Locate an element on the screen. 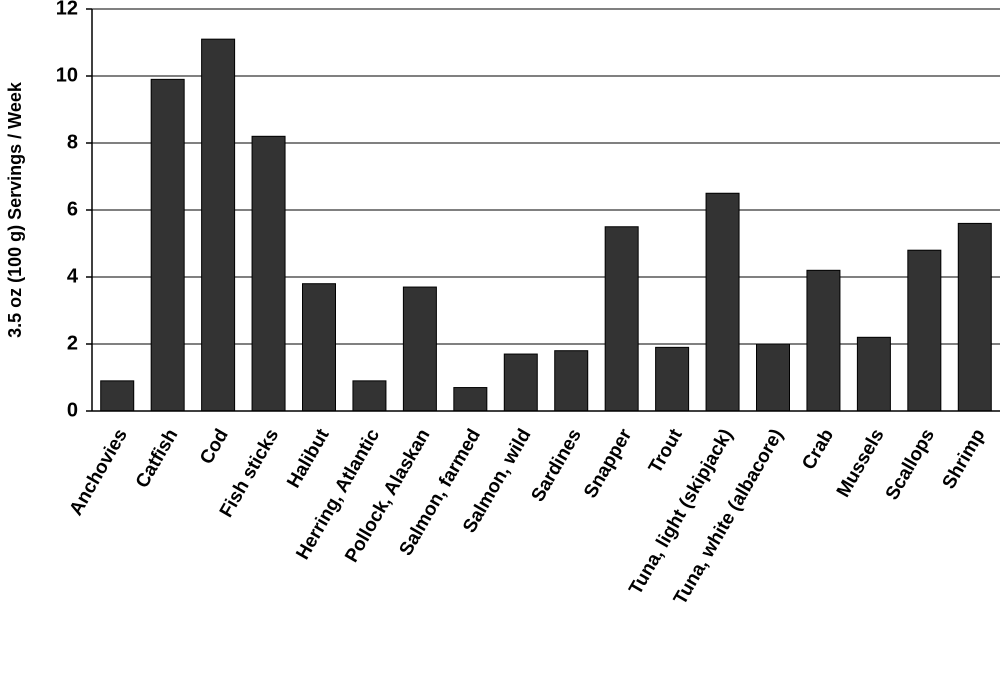  x-tick-label: Mussels is located at coordinates (861, 463).